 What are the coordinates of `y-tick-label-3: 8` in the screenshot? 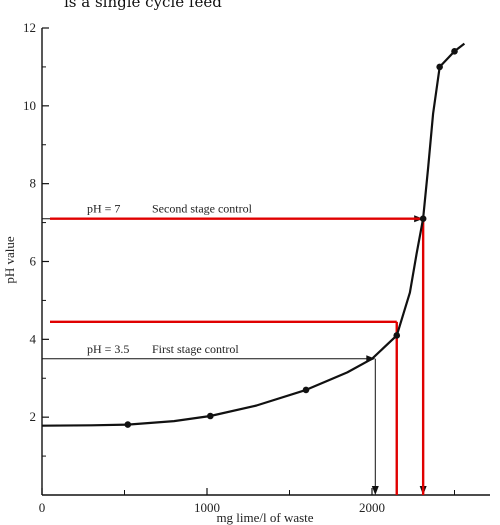 It's located at (33, 183).